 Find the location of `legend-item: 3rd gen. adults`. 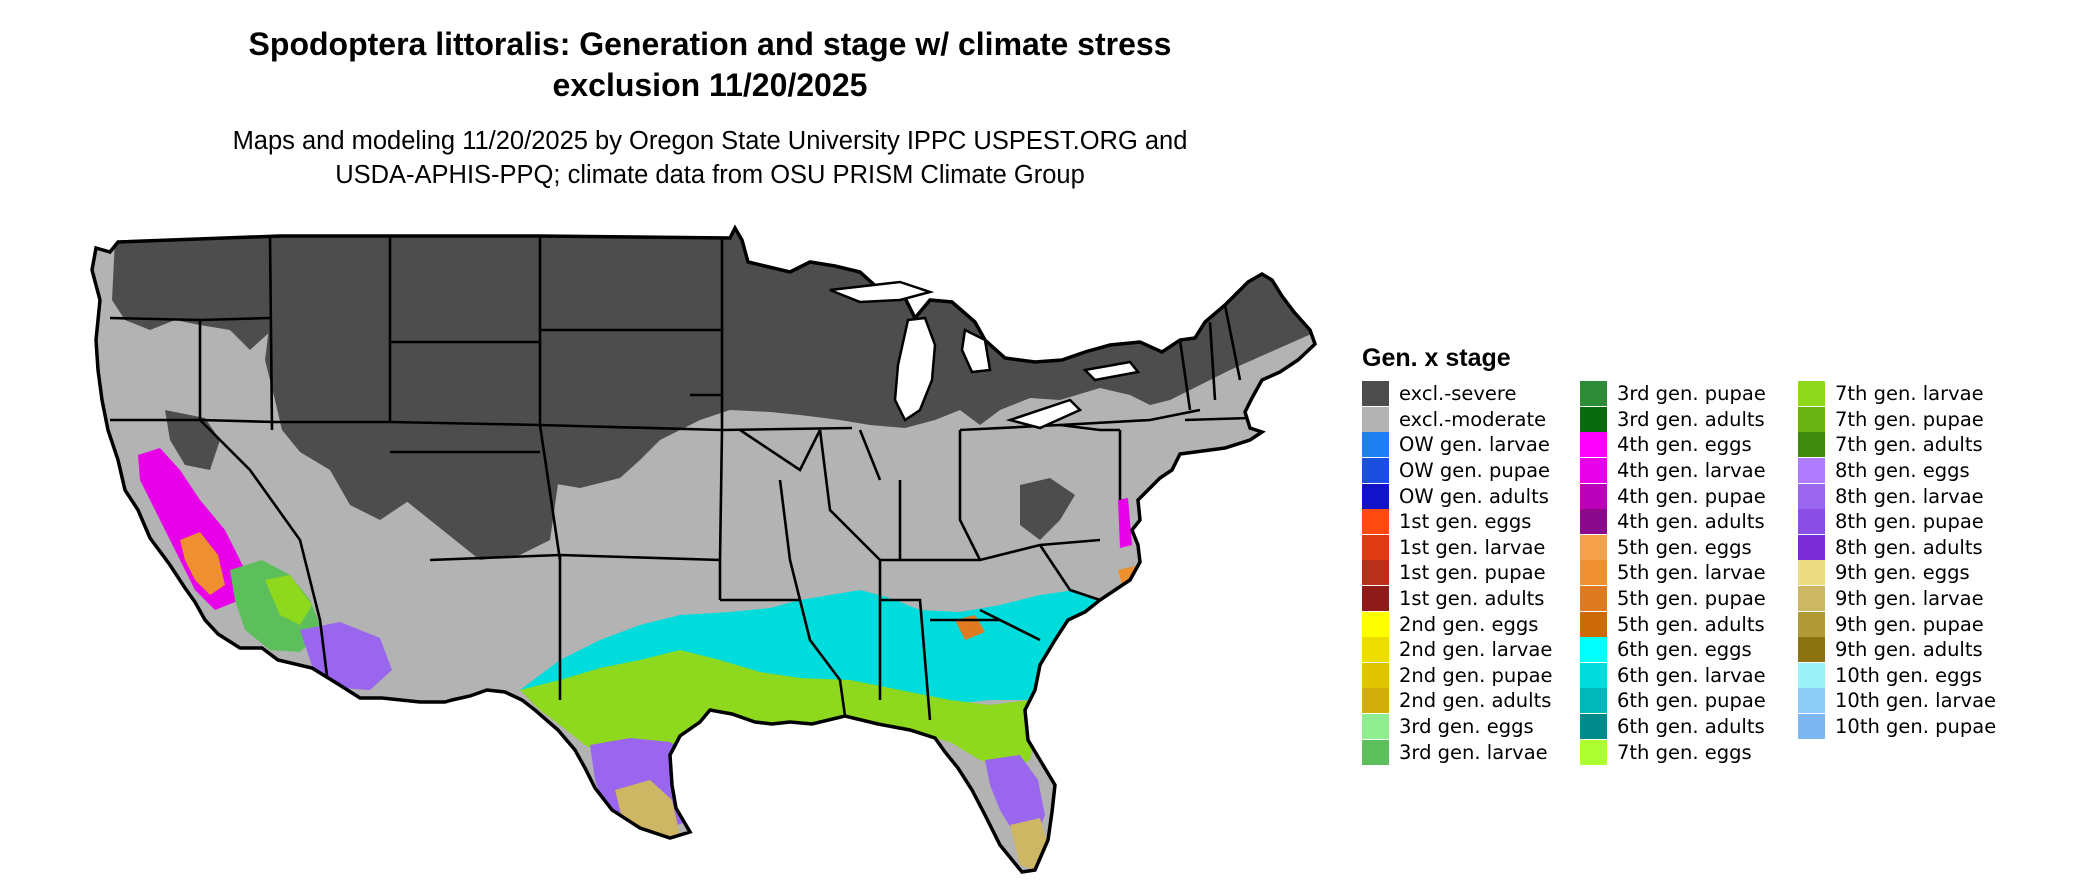

legend-item: 3rd gen. adults is located at coordinates (1689, 419).